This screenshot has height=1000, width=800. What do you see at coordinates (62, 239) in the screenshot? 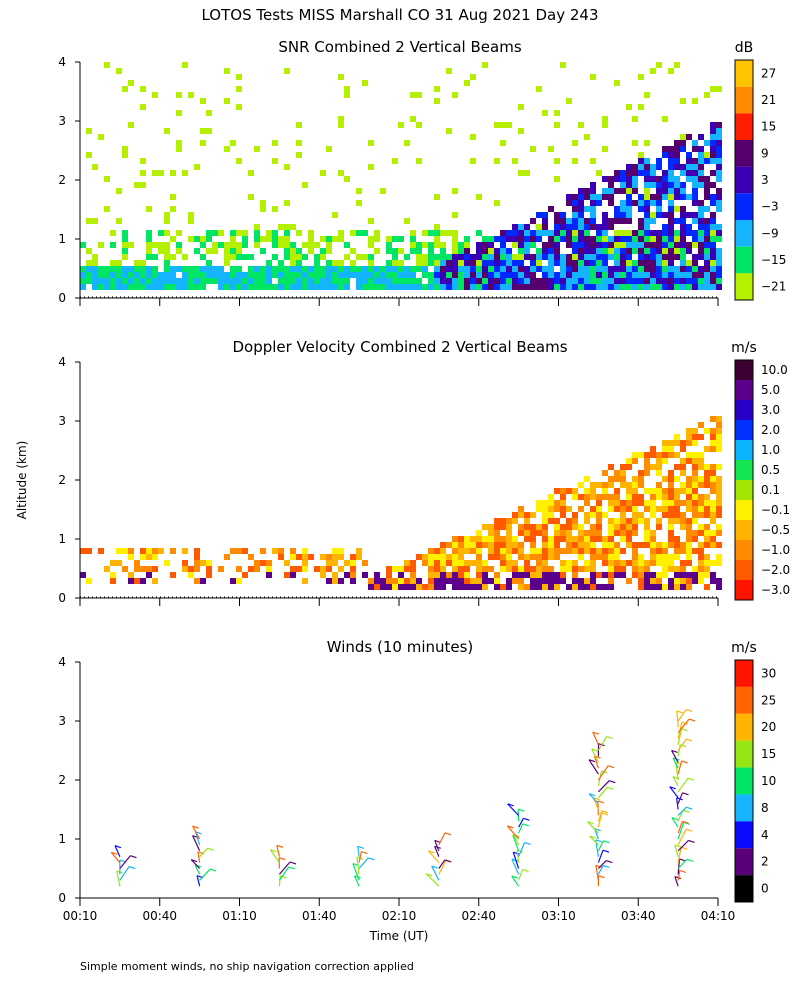
I see `y-tick-label: 1` at bounding box center [62, 239].